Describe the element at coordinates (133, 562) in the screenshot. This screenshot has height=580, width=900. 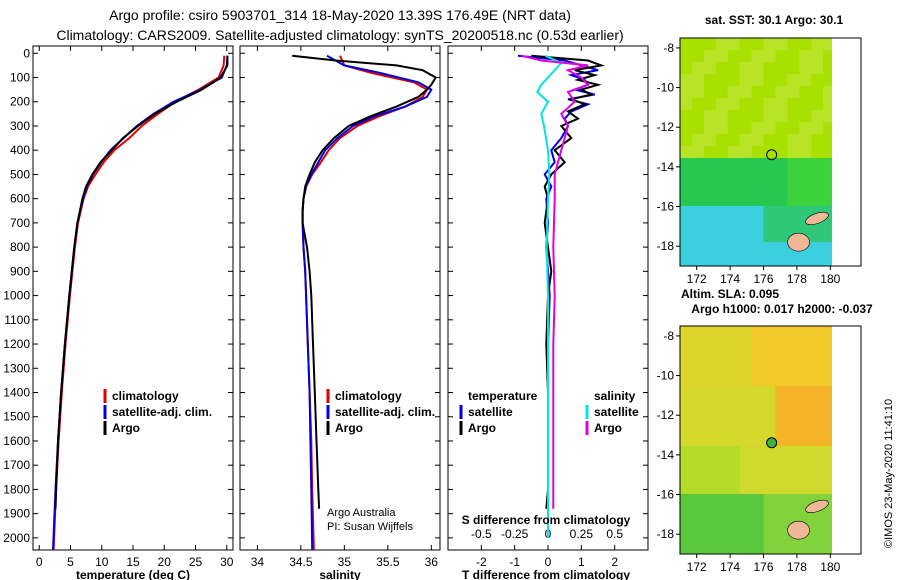
I see `x-tick-label: 15` at that location.